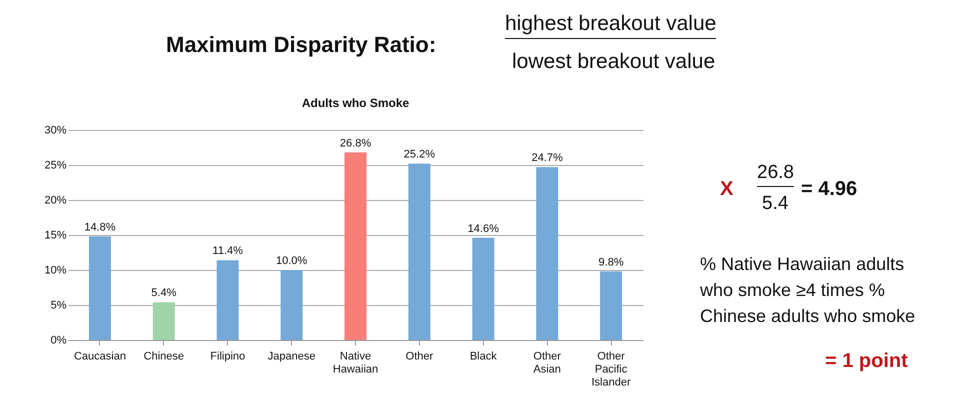 This screenshot has height=415, width=971. What do you see at coordinates (866, 361) in the screenshot?
I see `text: = 1 point` at bounding box center [866, 361].